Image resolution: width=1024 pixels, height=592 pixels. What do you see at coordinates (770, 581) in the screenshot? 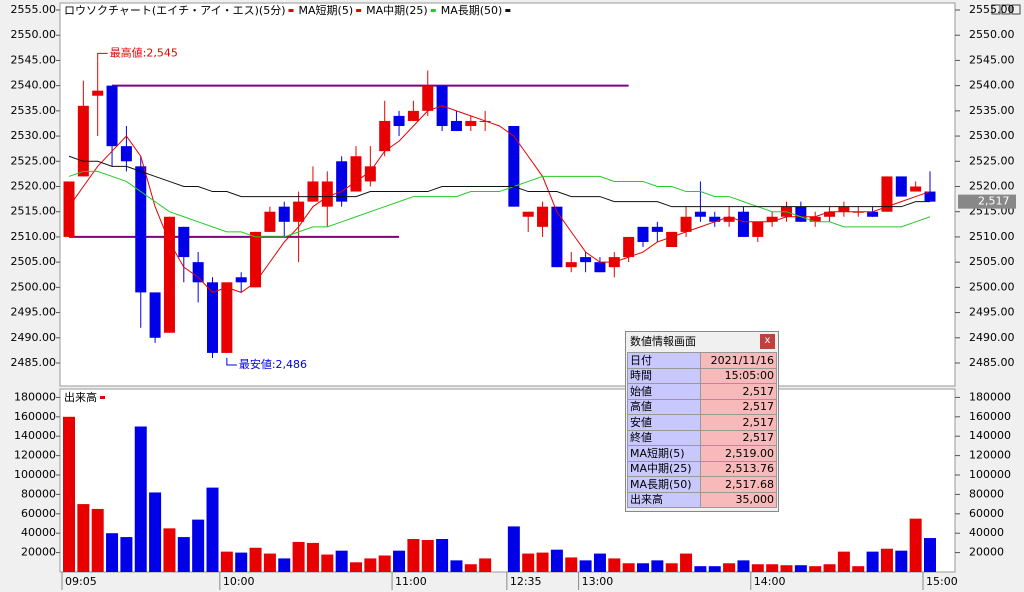
I see `x-tick-label: 14:00` at bounding box center [770, 581].